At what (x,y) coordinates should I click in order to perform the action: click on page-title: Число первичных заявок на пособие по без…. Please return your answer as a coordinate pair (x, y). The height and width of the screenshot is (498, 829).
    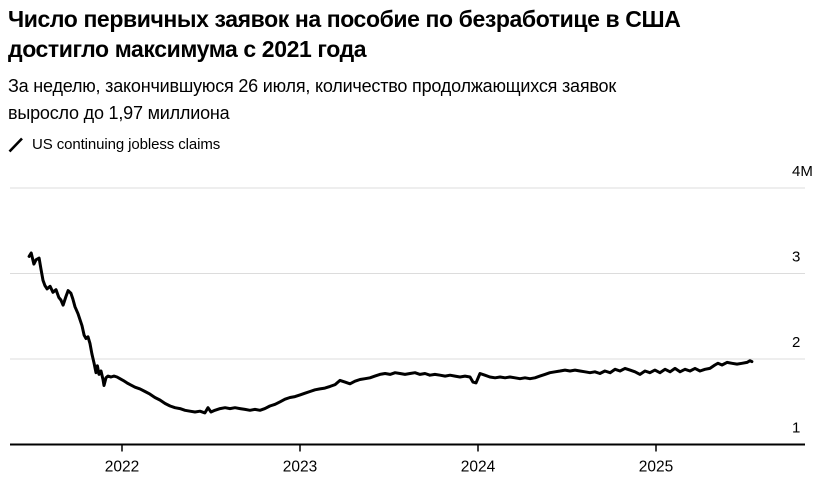
    Looking at the image, I should click on (414, 34).